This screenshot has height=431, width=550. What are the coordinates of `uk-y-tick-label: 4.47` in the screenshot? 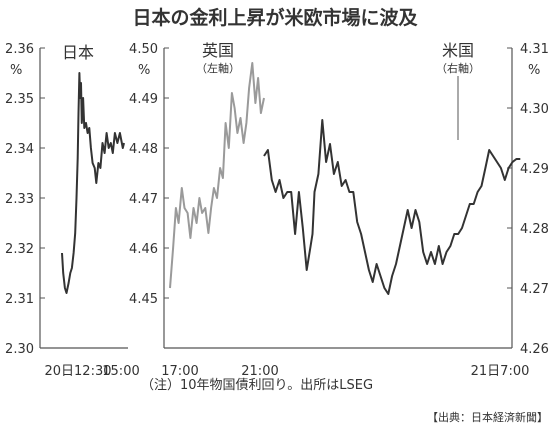 It's located at (143, 199).